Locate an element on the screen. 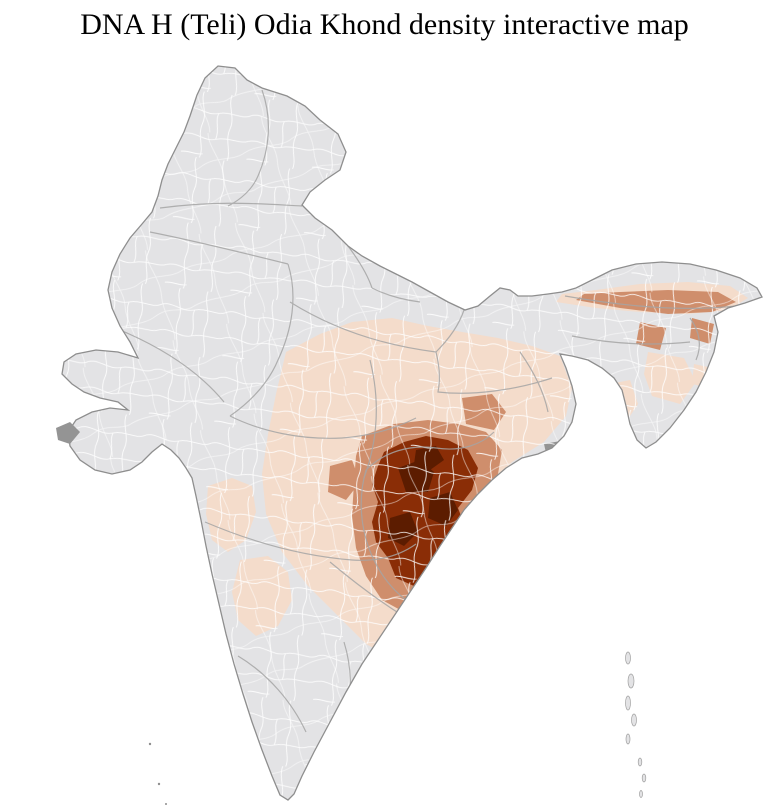 The image size is (769, 812). region-kutch-creek is located at coordinates (68, 433).